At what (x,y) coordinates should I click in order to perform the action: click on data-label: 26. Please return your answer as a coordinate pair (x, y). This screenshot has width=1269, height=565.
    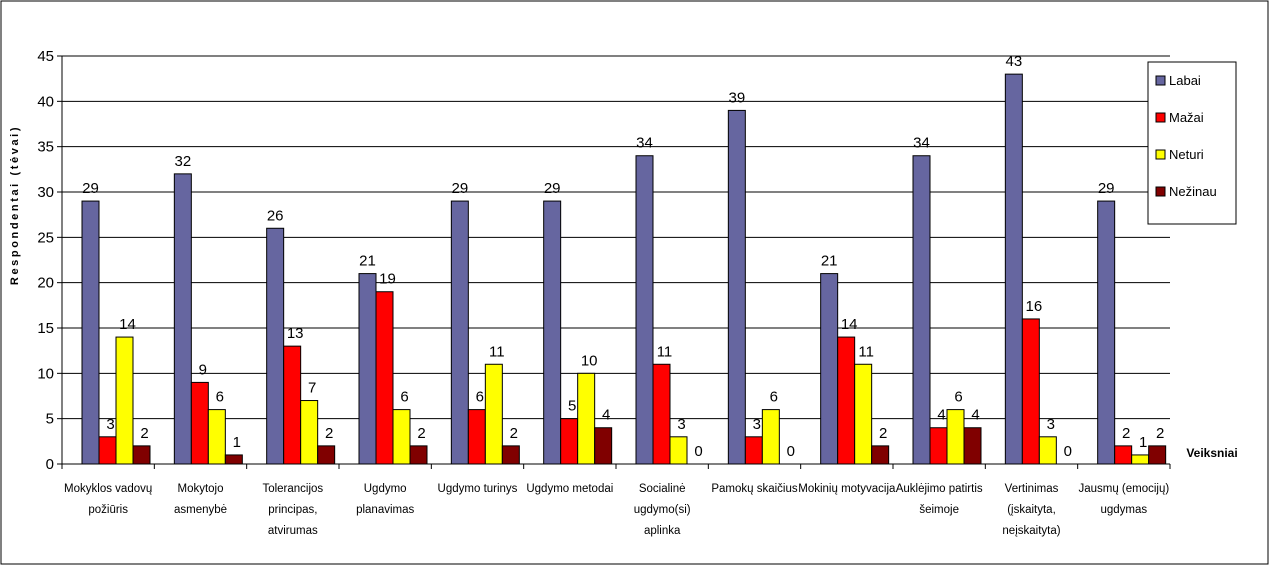
    Looking at the image, I should click on (275, 215).